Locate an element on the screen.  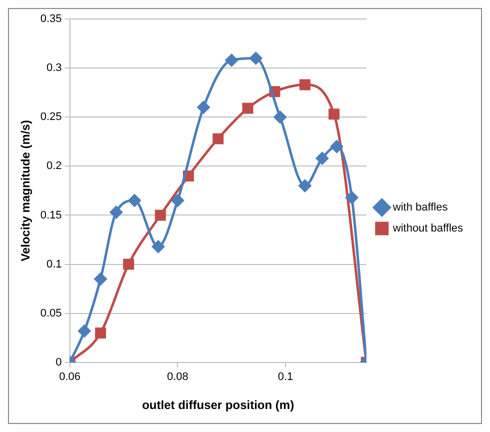
y-tick-label: 0.35 is located at coordinates (51, 19).